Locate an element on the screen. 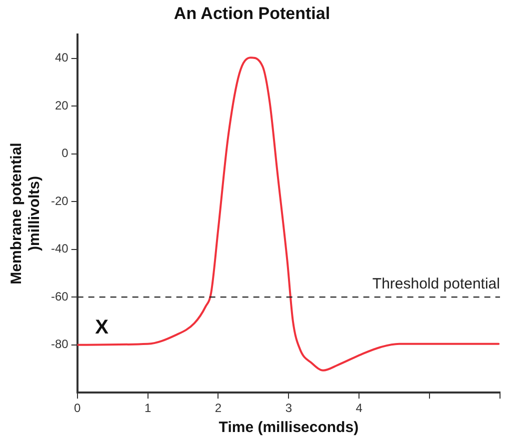 The image size is (512, 439). x-tick-label: 3 is located at coordinates (288, 408).